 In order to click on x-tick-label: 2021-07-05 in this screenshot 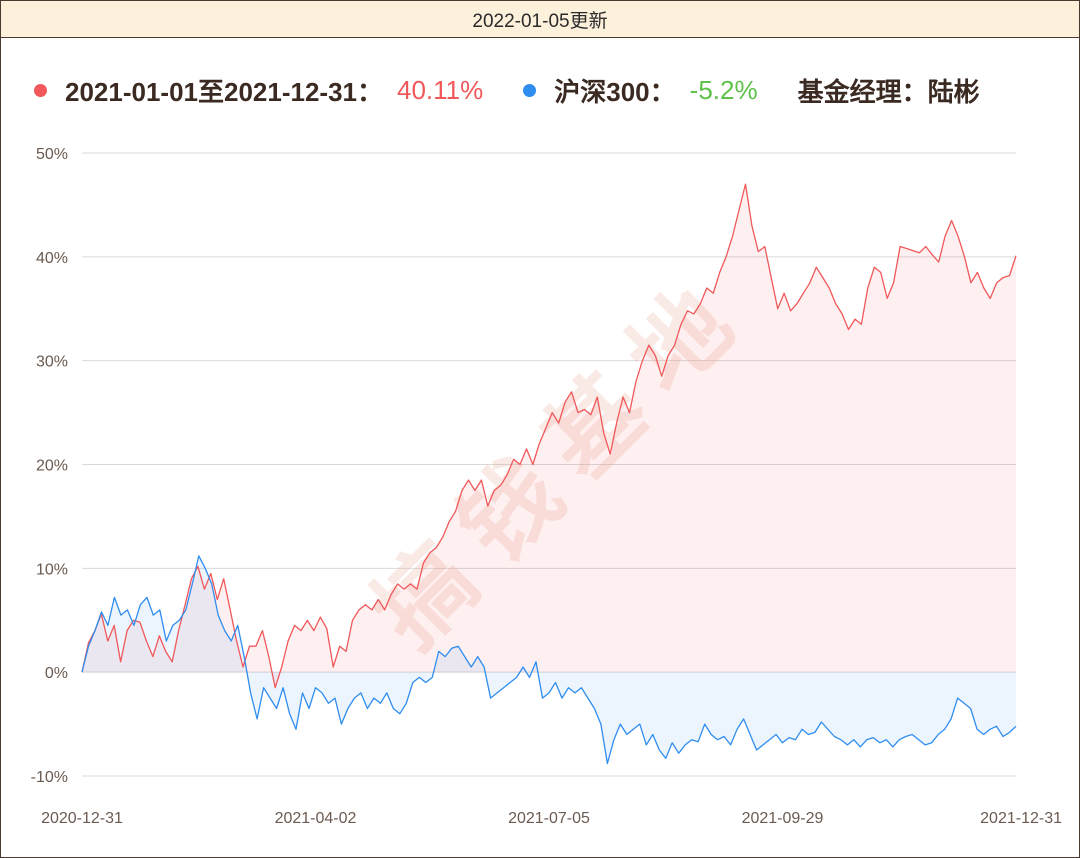, I will do `click(549, 818)`.